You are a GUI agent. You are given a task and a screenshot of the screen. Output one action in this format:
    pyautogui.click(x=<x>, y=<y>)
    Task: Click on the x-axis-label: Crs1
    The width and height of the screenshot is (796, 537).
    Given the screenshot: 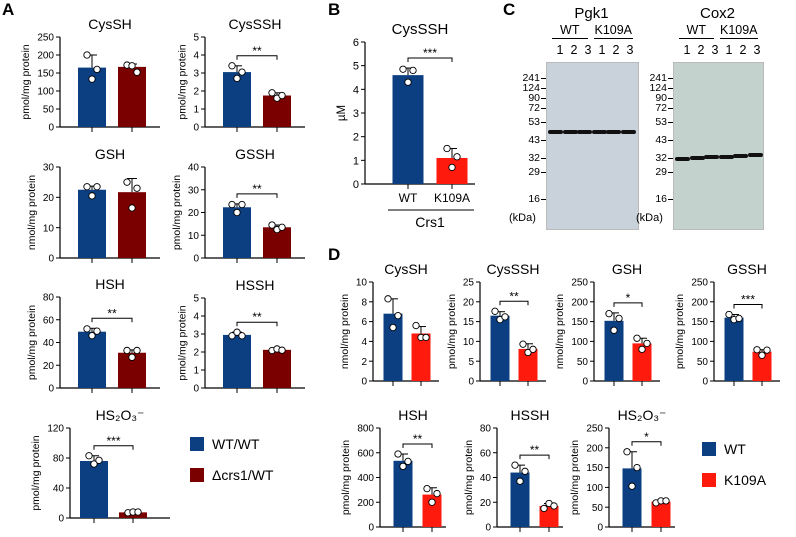 What is the action you would take?
    pyautogui.click(x=430, y=222)
    